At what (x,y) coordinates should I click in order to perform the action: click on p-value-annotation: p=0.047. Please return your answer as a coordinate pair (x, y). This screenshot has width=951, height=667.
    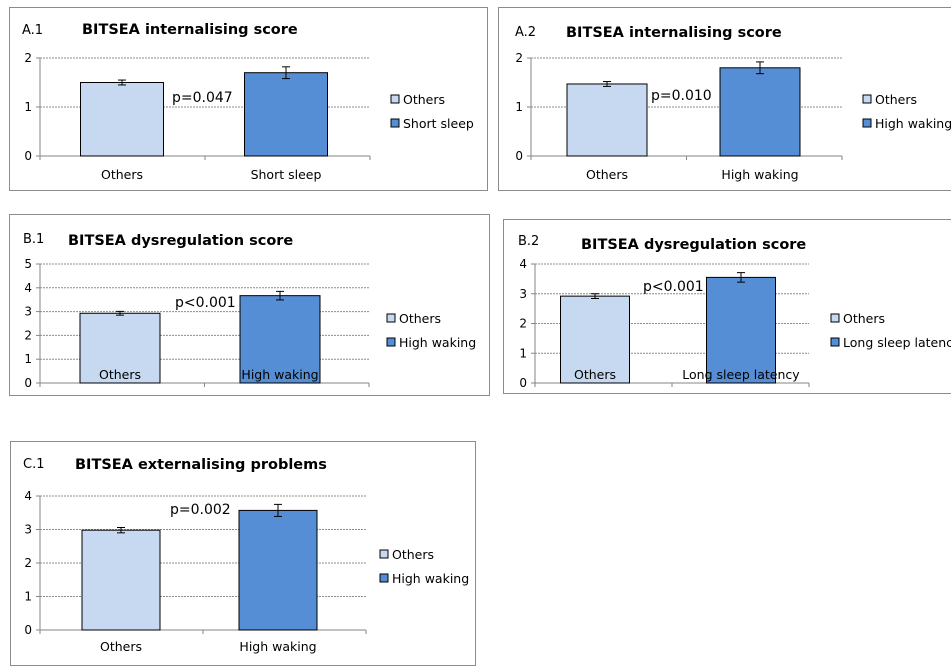
    Looking at the image, I should click on (202, 98).